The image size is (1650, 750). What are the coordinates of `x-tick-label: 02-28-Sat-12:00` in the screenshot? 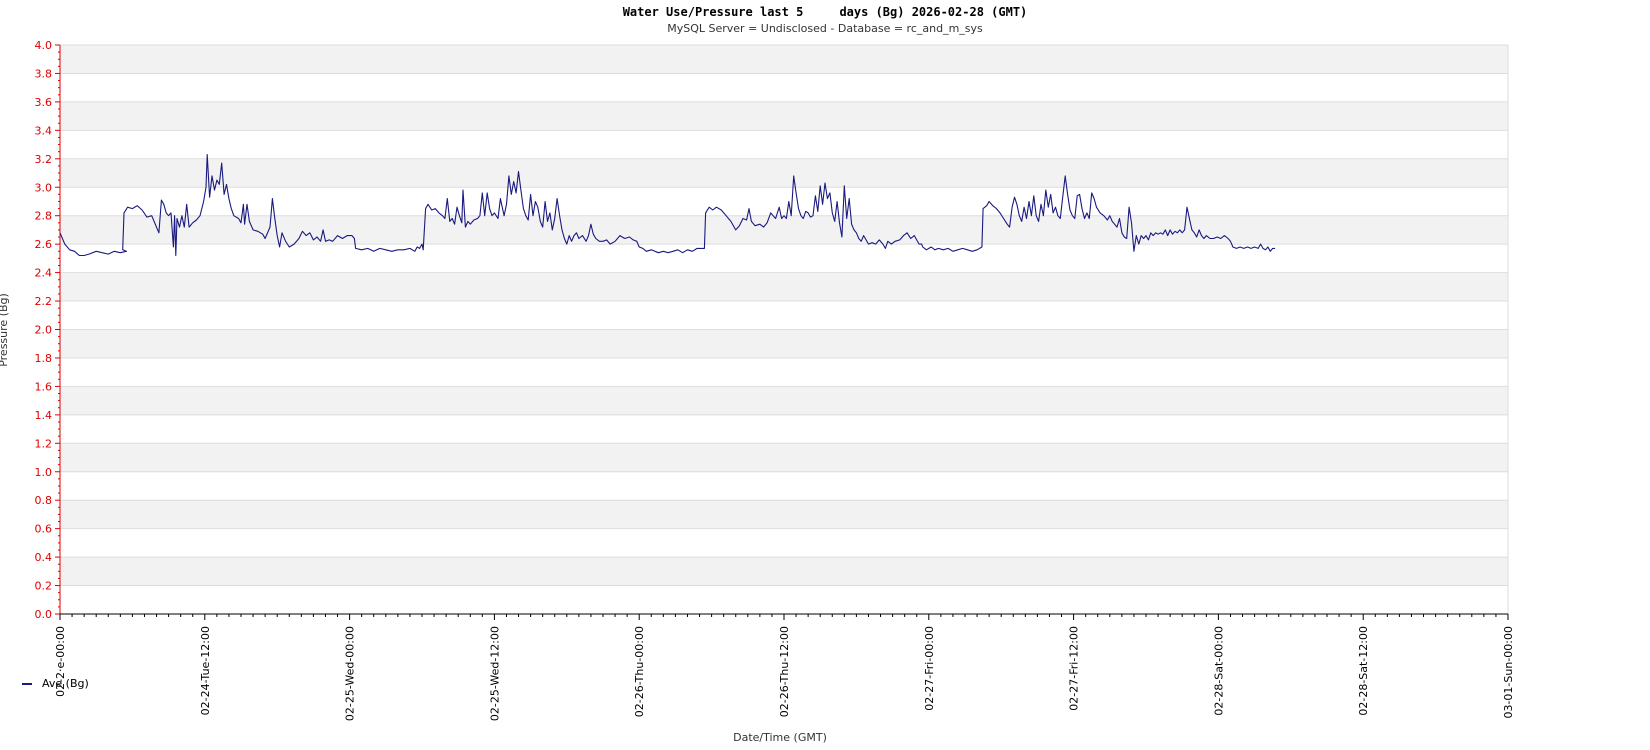 It's located at (1363, 671).